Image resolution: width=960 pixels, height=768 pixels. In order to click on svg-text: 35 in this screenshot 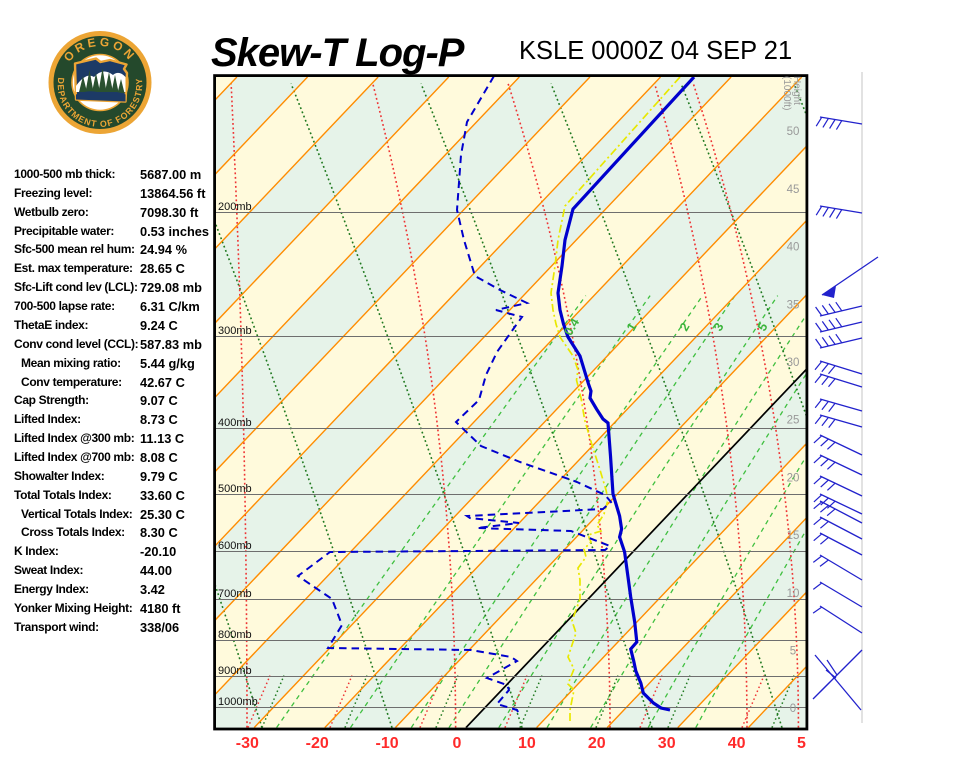, I will do `click(793, 305)`.